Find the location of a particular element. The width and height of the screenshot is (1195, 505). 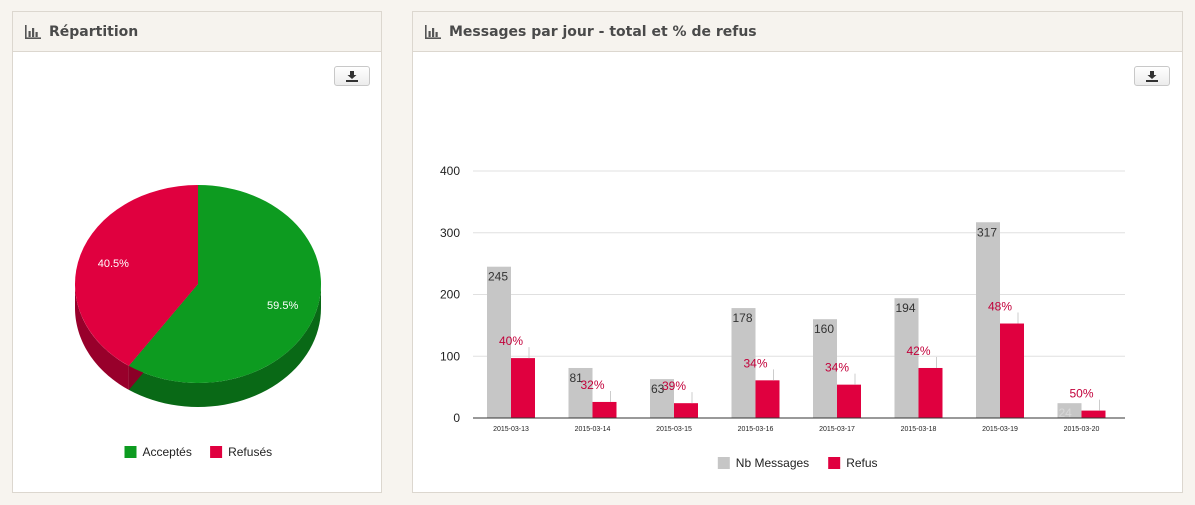

repartition-header: Répartition is located at coordinates (197, 32).